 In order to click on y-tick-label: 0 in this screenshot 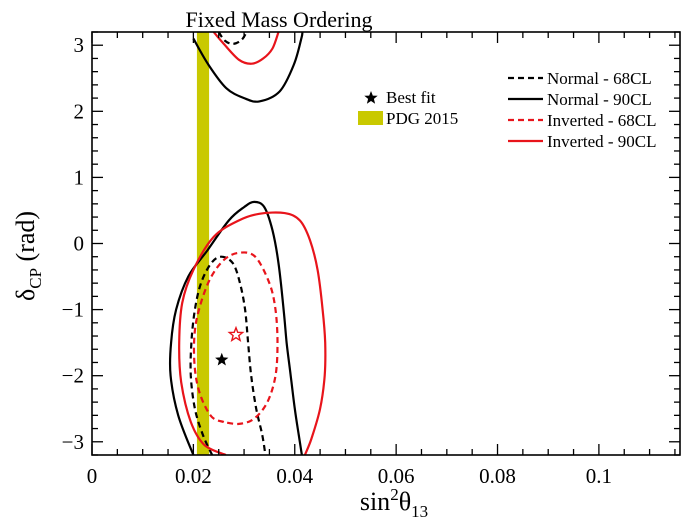, I will do `click(79, 244)`.